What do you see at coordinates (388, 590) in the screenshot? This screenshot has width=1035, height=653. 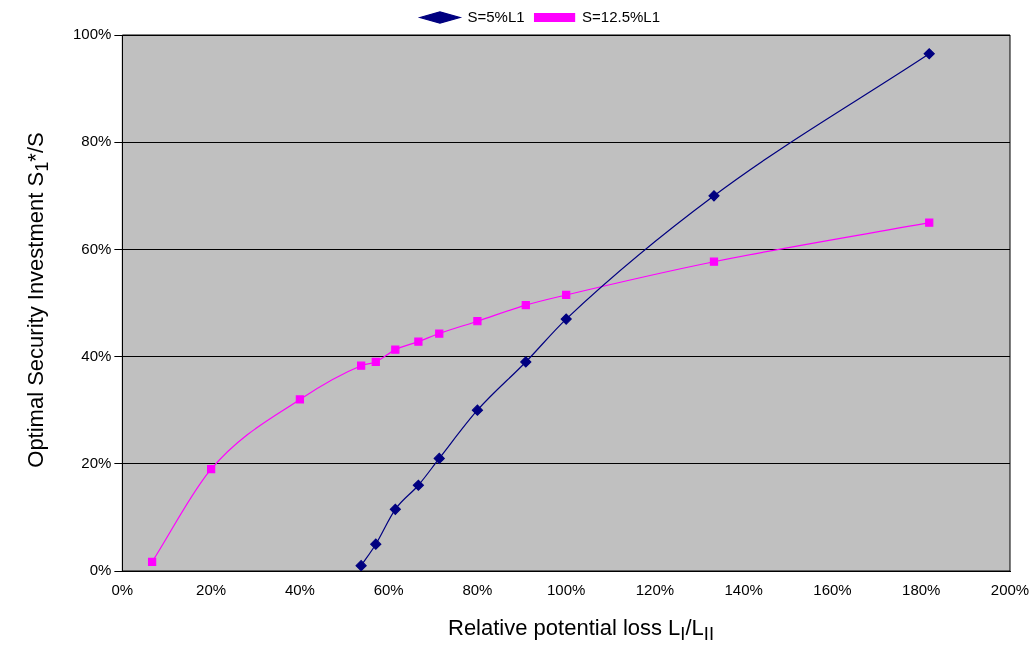 I see `x-tick-label: 60%` at bounding box center [388, 590].